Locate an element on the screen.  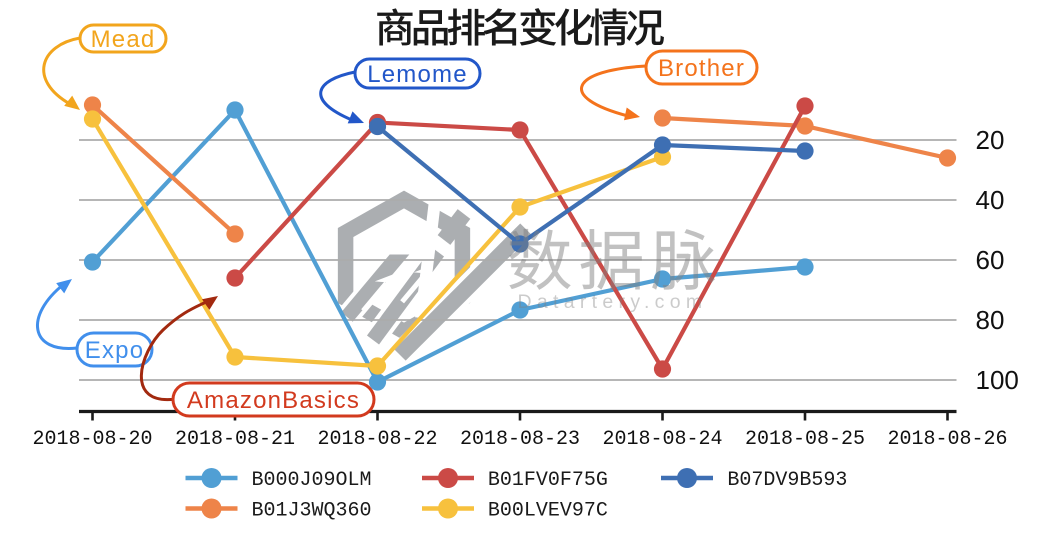
svg-text: Lemome is located at coordinates (417, 74).